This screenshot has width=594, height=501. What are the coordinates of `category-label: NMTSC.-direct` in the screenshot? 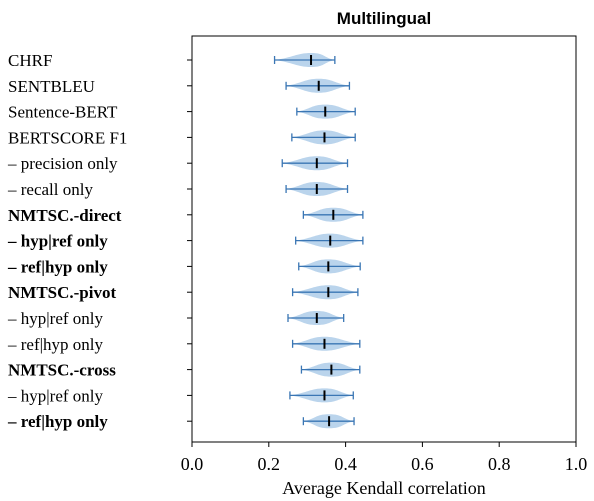 It's located at (65, 215).